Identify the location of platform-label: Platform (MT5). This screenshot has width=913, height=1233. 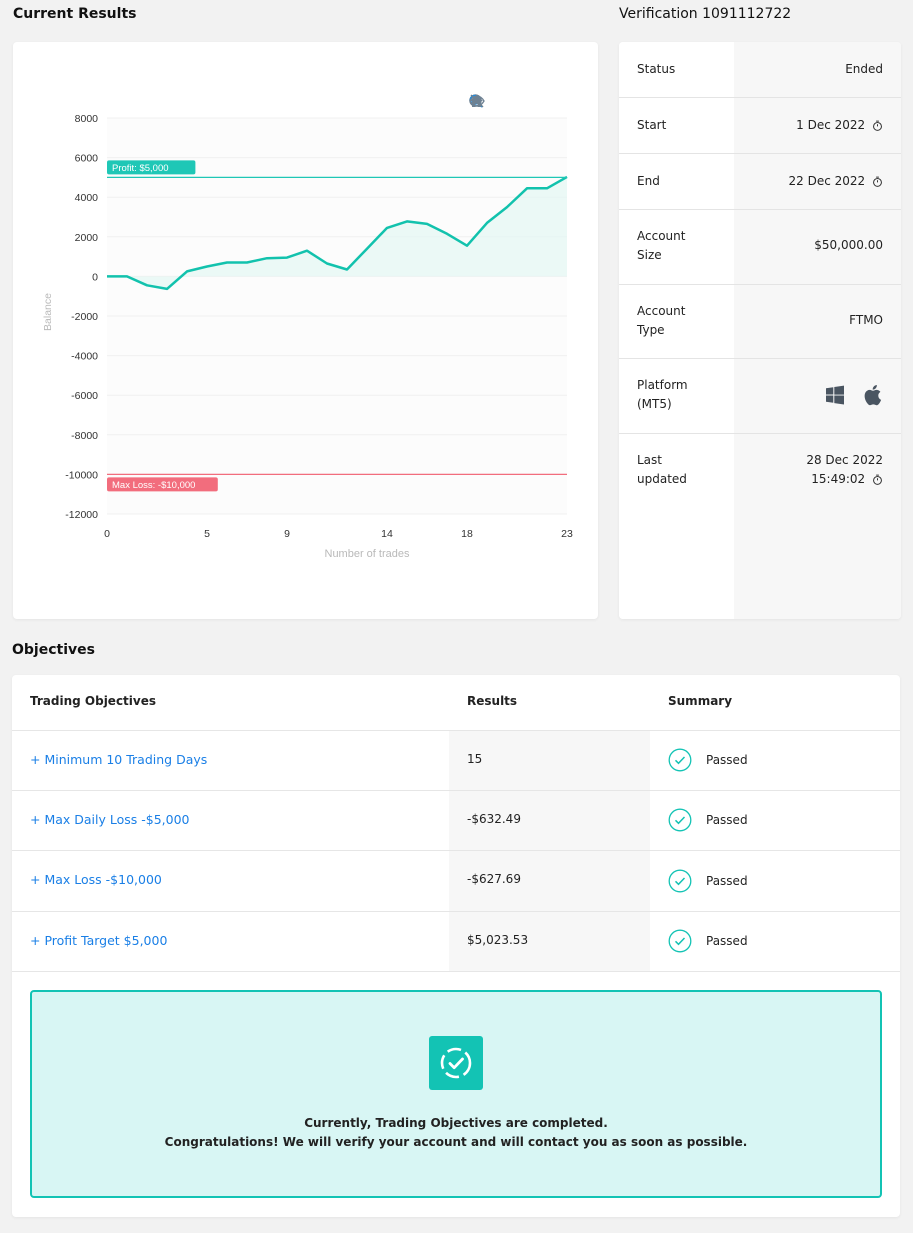
(662, 394).